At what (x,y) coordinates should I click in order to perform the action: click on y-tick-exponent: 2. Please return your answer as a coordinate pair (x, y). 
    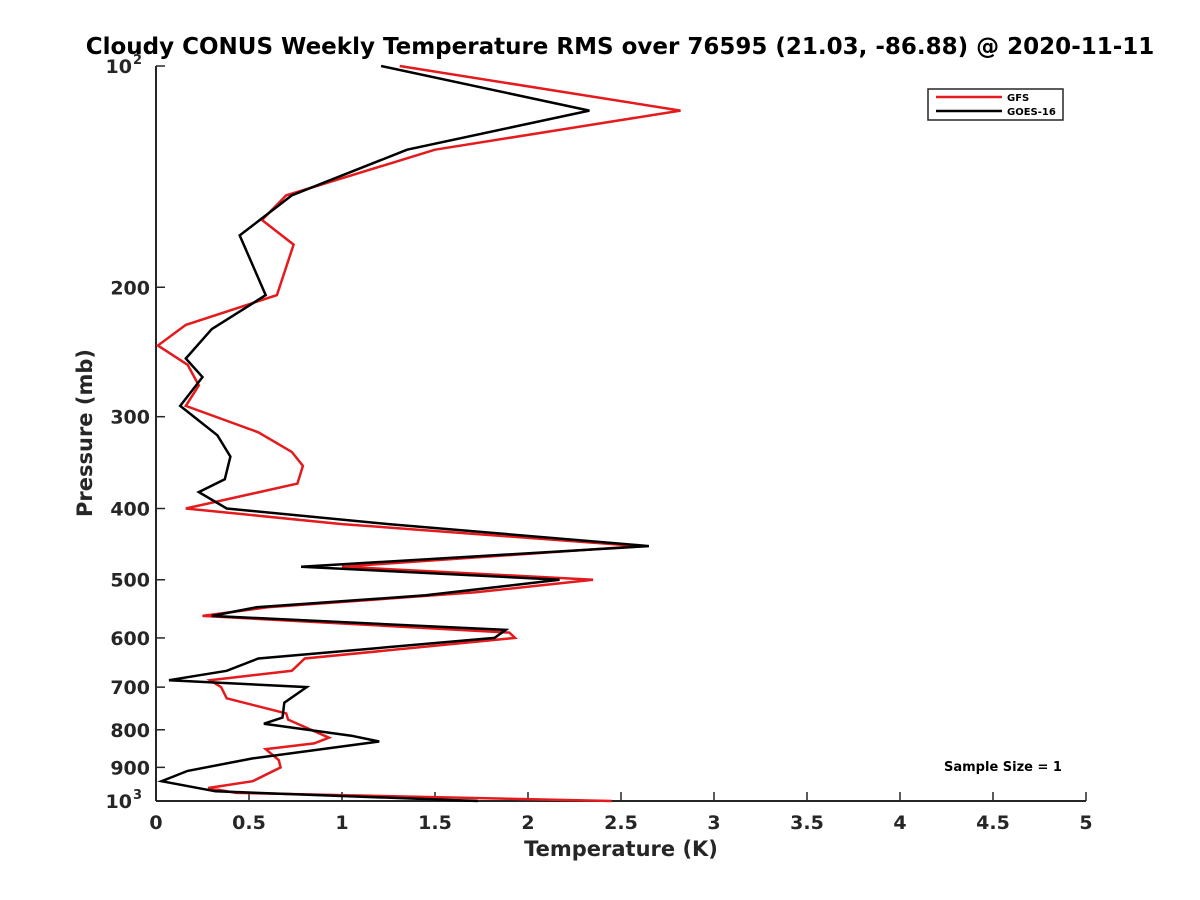
    Looking at the image, I should click on (137, 60).